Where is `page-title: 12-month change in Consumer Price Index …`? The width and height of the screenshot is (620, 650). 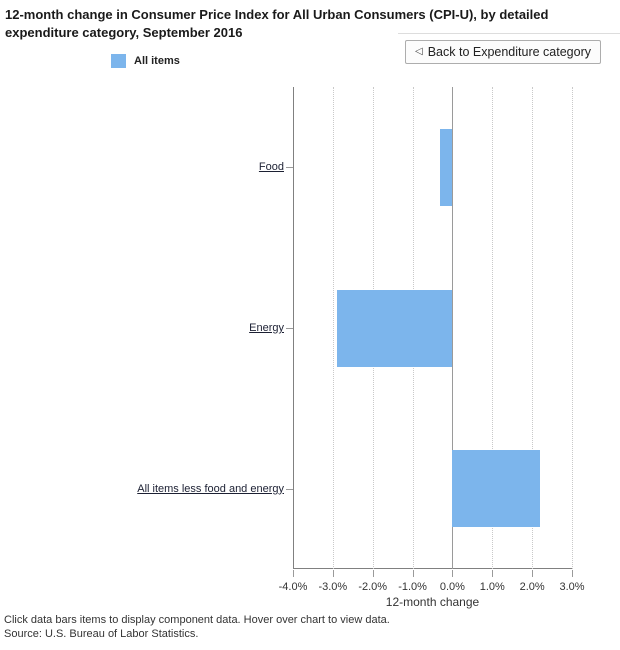 page-title: 12-month change in Consumer Price Index … is located at coordinates (277, 23).